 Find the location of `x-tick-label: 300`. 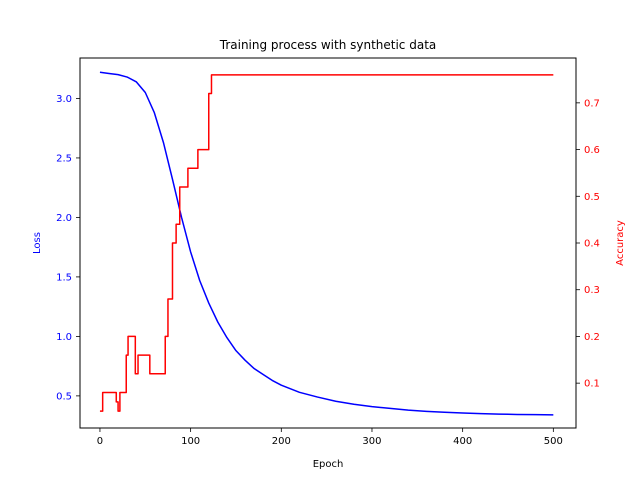

x-tick-label: 300 is located at coordinates (371, 441).